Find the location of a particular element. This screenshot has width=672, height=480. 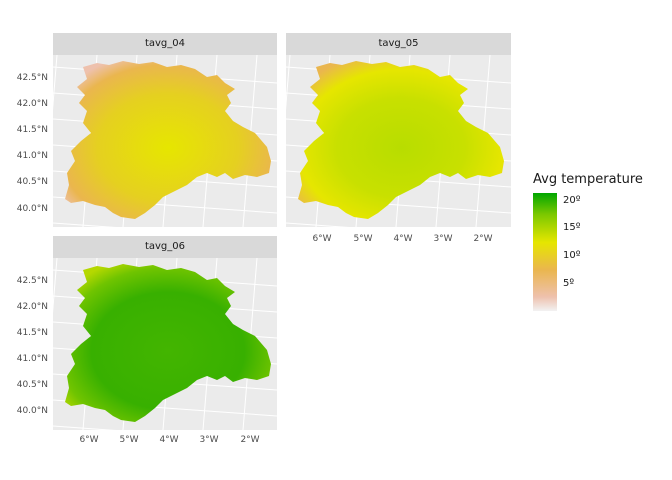

panel-strip-tavg04: tavg_04 is located at coordinates (165, 44).